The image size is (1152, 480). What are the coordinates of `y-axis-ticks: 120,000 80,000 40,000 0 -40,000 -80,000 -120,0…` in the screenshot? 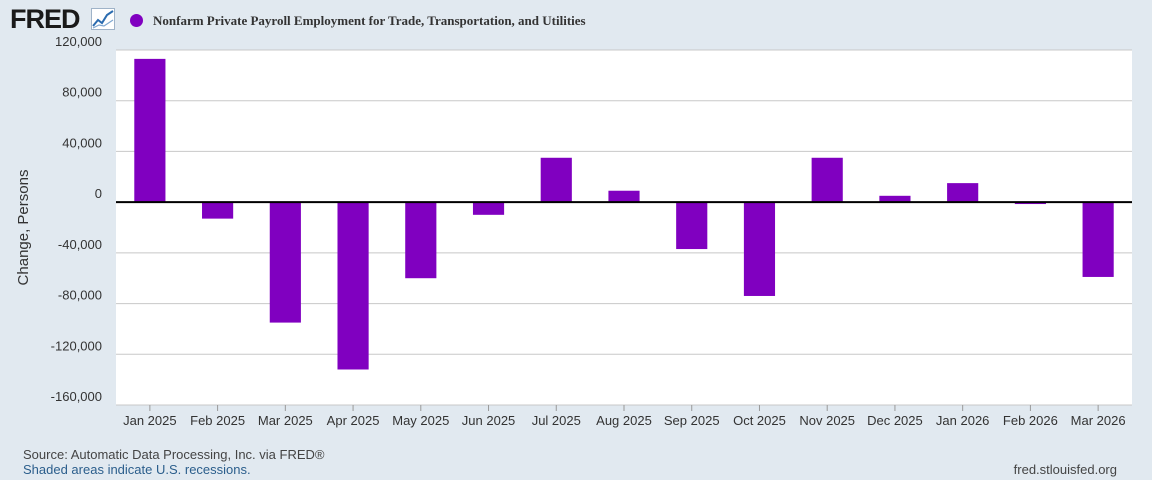 It's located at (76, 219).